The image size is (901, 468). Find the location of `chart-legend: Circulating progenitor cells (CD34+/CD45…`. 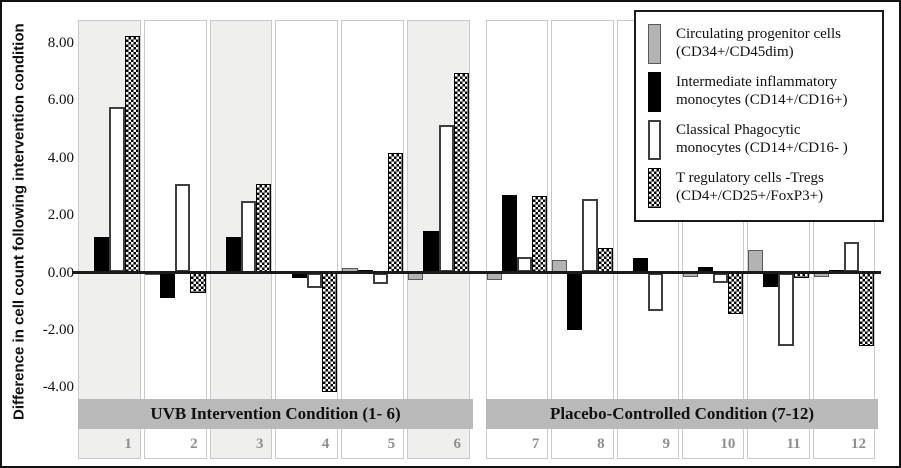

chart-legend: Circulating progenitor cells (CD34+/CD45… is located at coordinates (759, 116).